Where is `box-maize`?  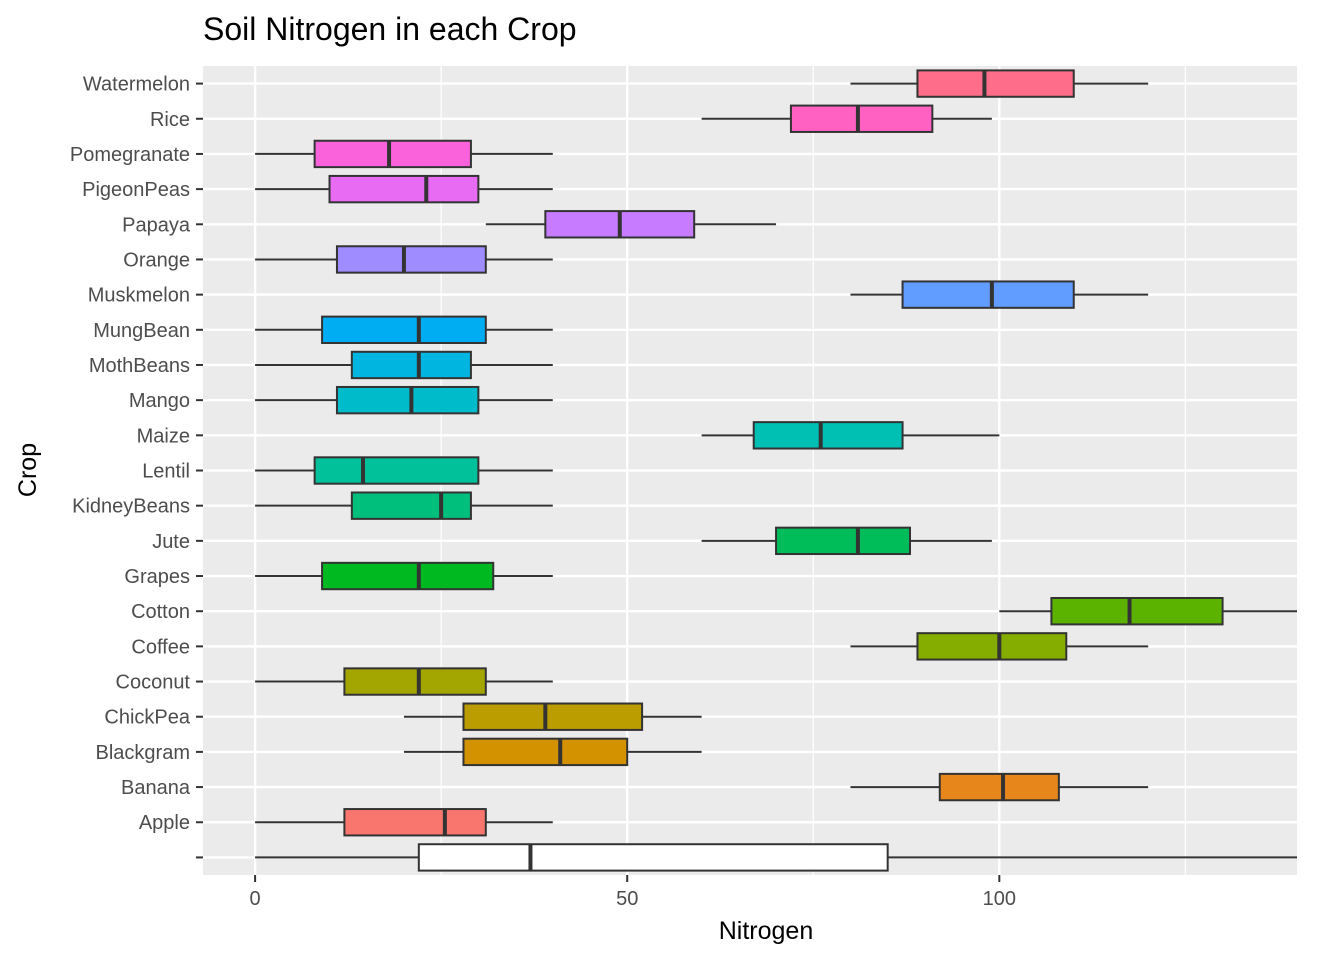 box-maize is located at coordinates (850, 435).